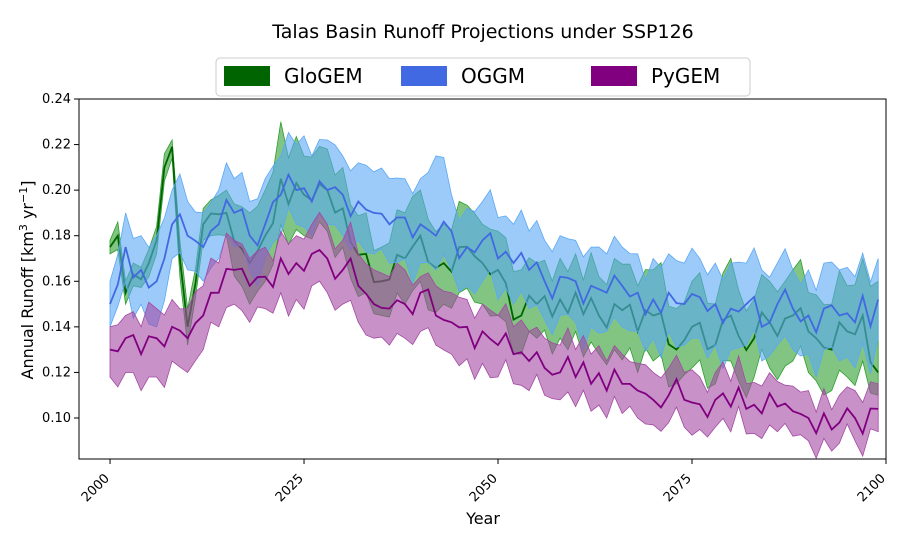  I want to click on pygem-legend-label: PyGEM, so click(685, 76).